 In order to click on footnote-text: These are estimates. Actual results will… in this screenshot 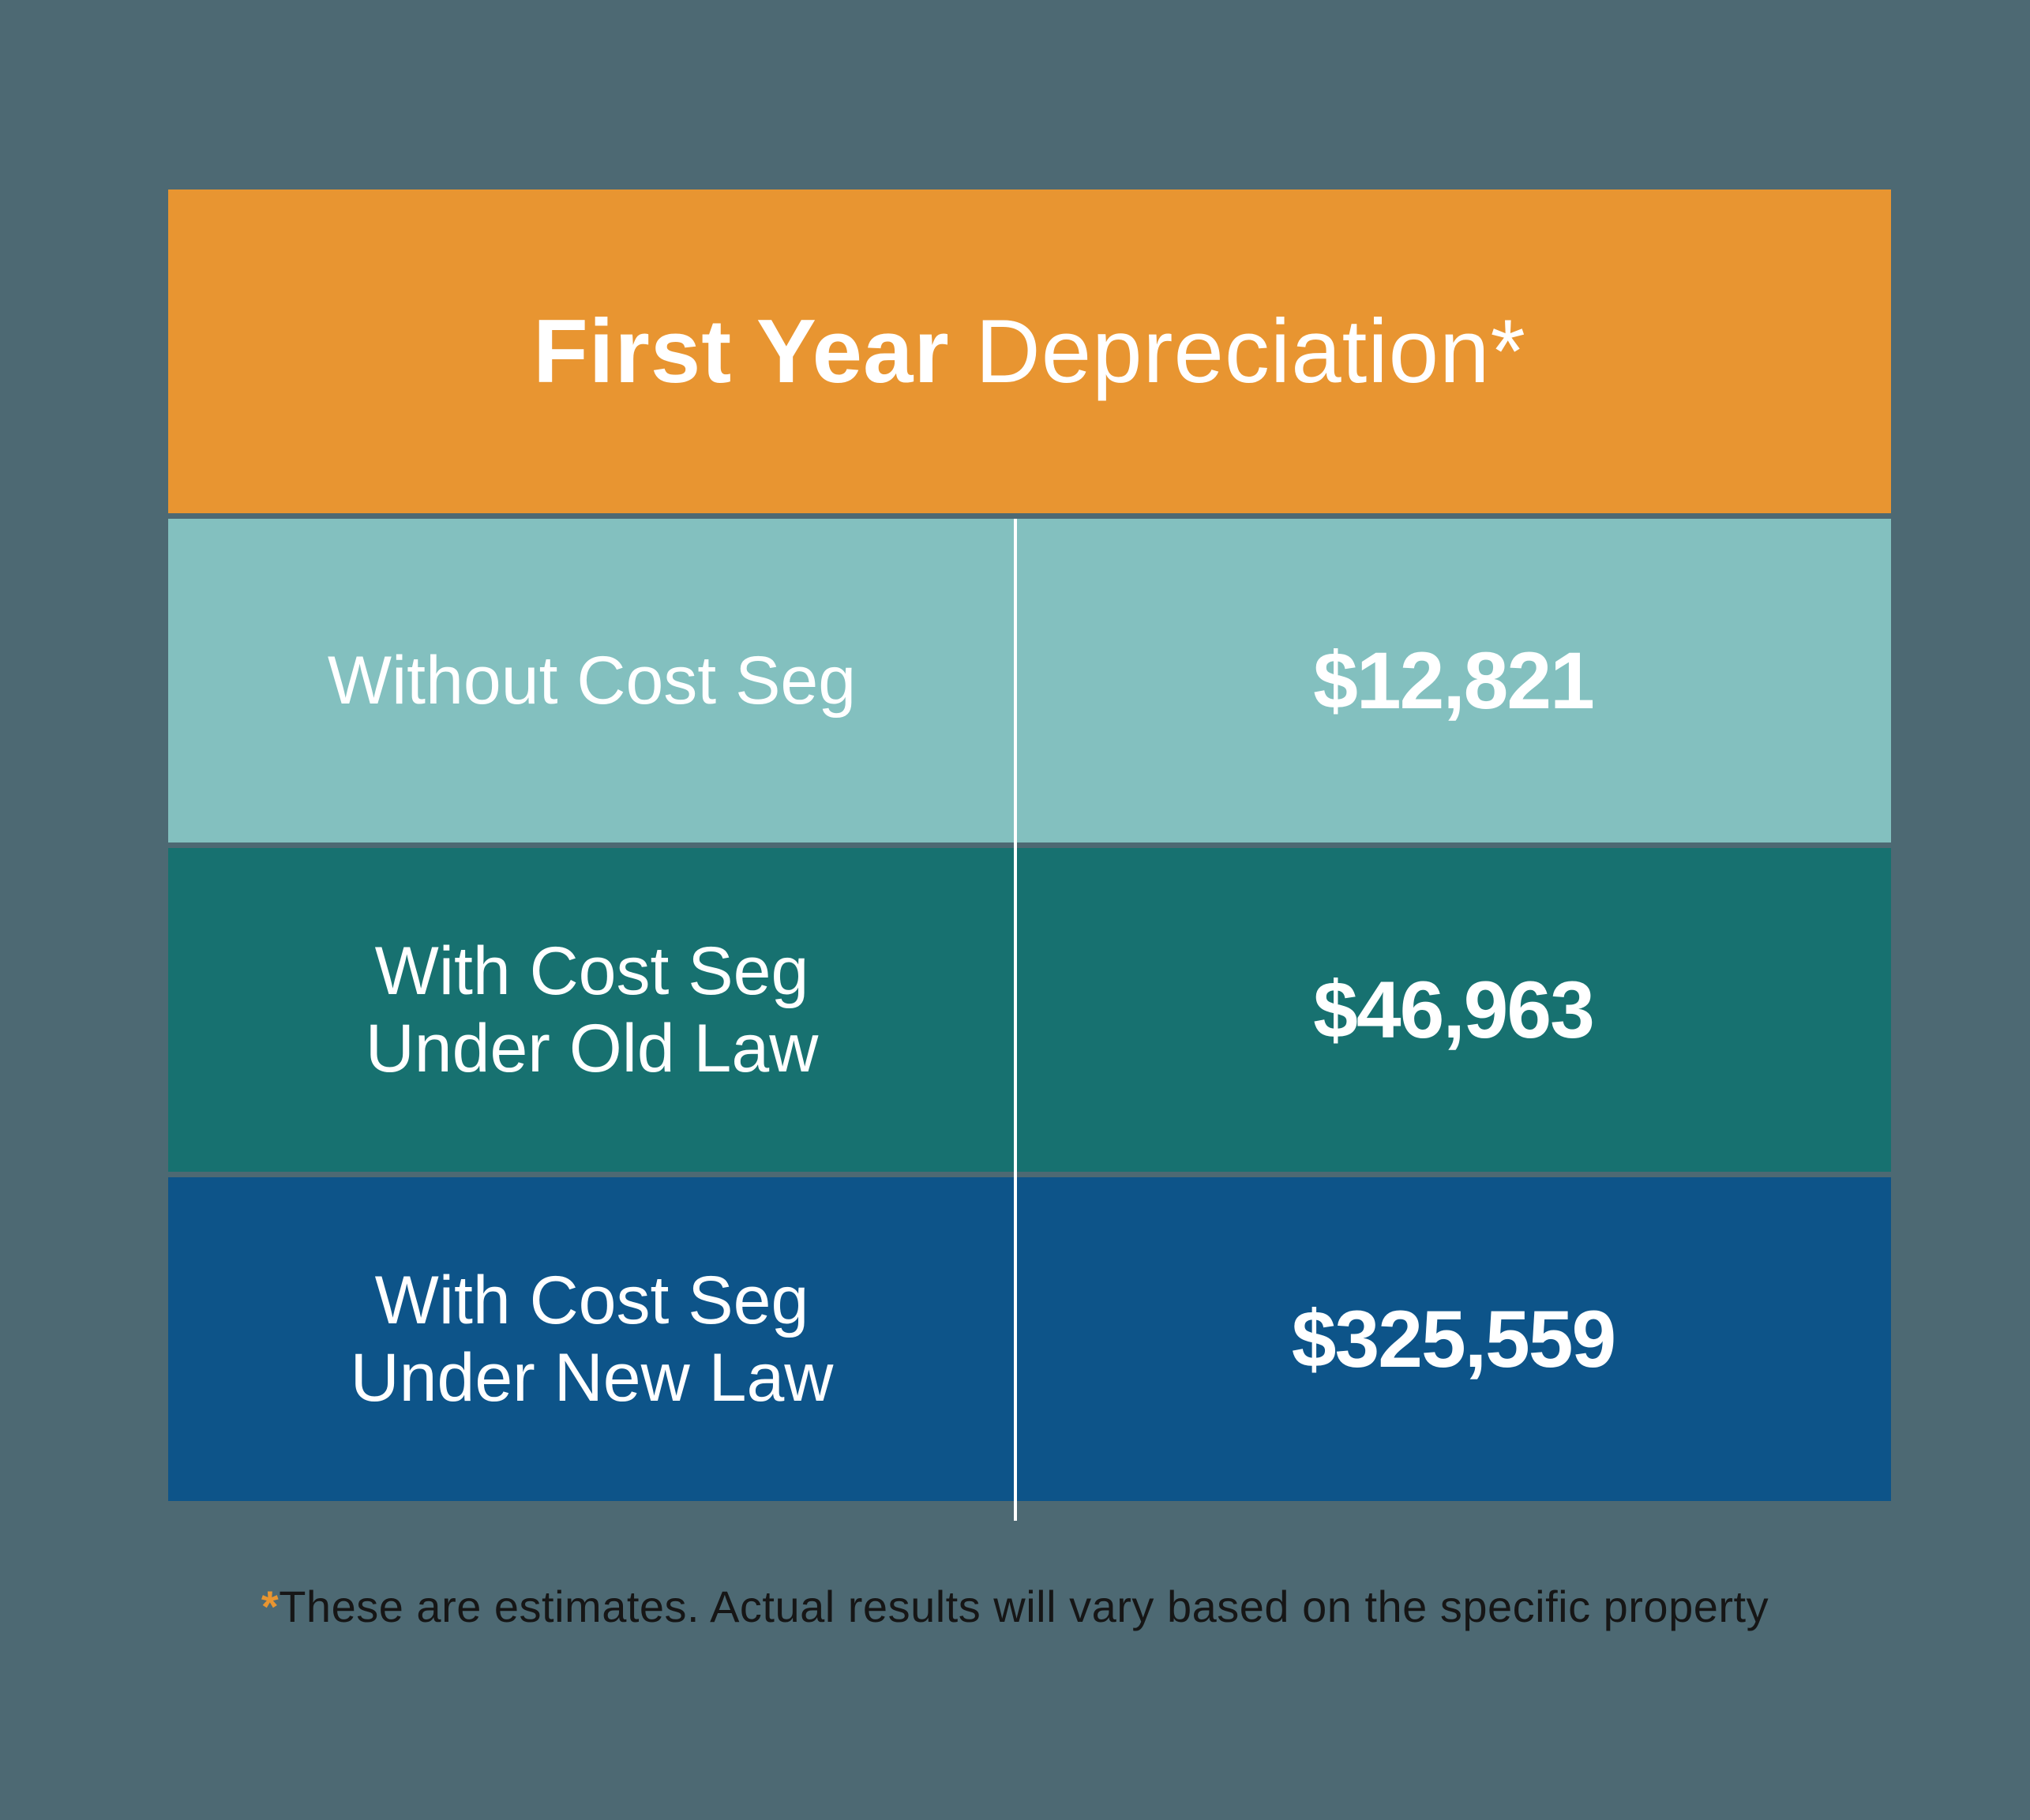, I will do `click(1024, 1606)`.